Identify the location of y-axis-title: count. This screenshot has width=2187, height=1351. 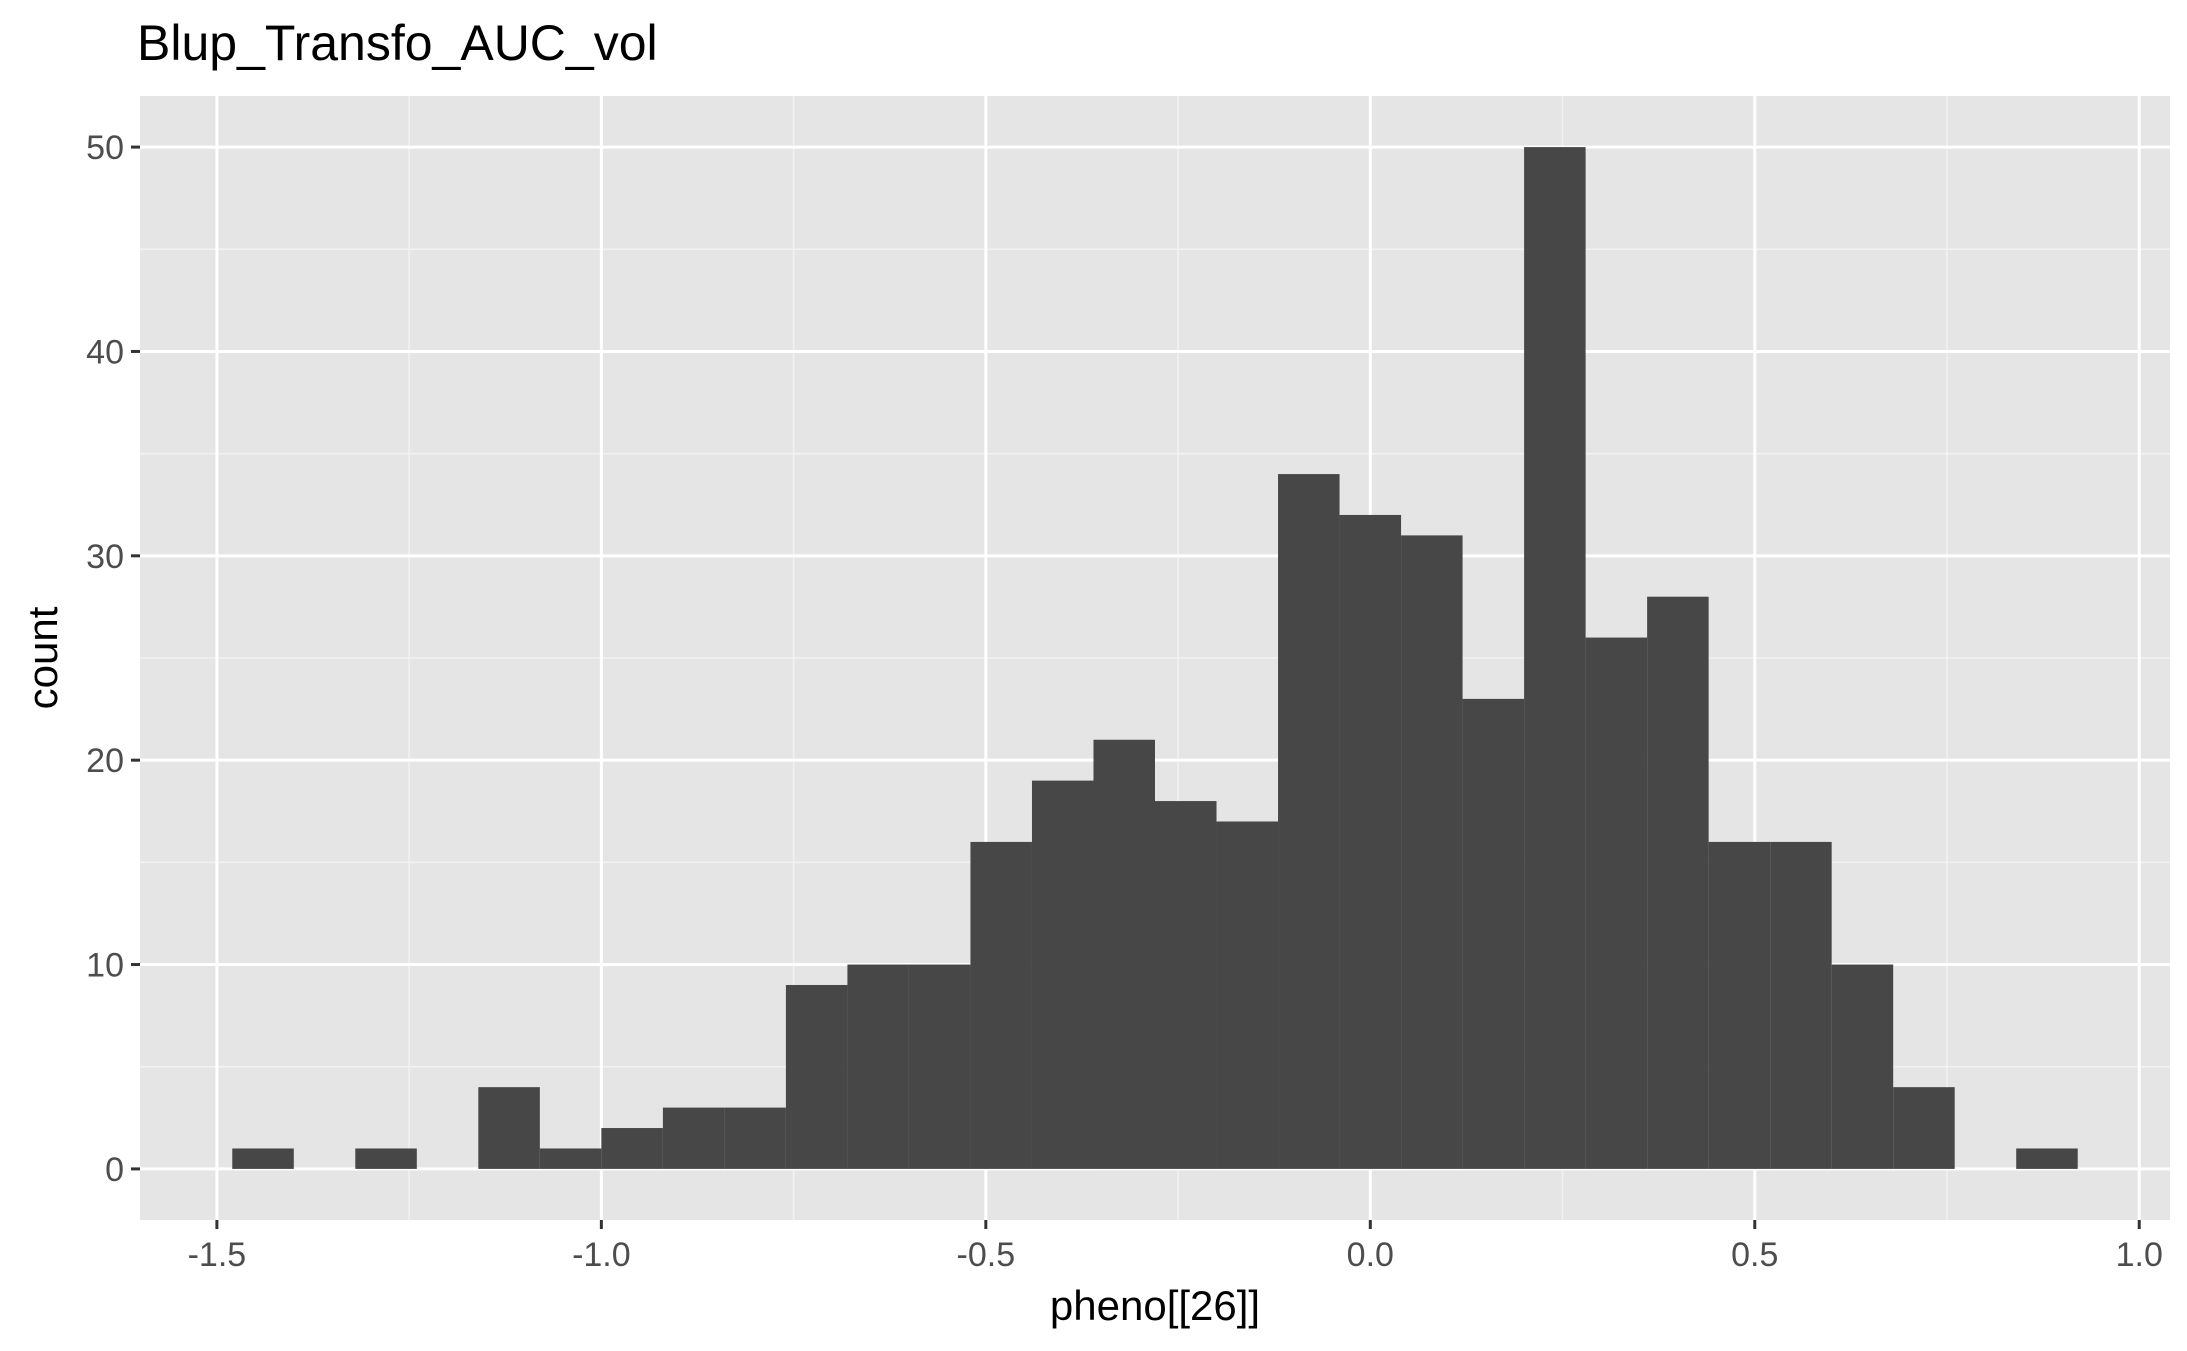
(42, 657).